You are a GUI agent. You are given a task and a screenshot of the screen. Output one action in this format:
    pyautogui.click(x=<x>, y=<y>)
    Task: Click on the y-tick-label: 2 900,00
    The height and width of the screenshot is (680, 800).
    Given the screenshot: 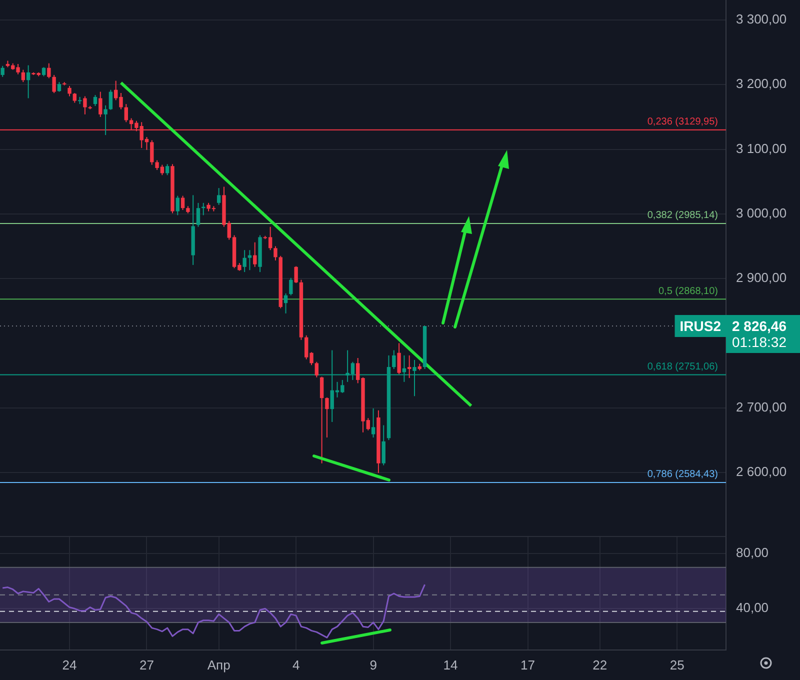 What is the action you would take?
    pyautogui.click(x=761, y=278)
    